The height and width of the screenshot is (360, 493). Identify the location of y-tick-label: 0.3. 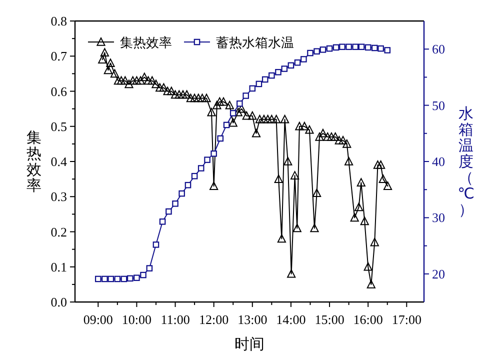
(58, 196).